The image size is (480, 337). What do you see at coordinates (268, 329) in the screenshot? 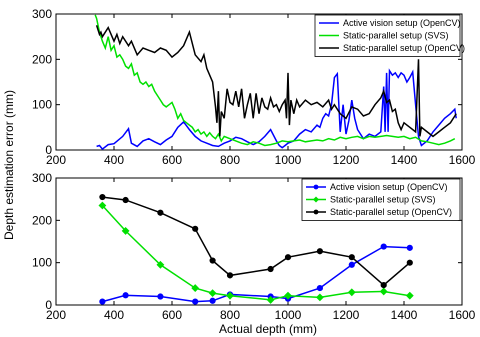
I see `x-axis-label: Actual depth (mm)` at bounding box center [268, 329].